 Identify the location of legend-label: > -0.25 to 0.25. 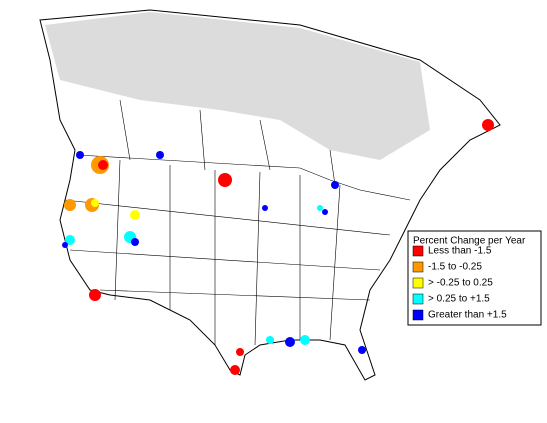
(460, 283).